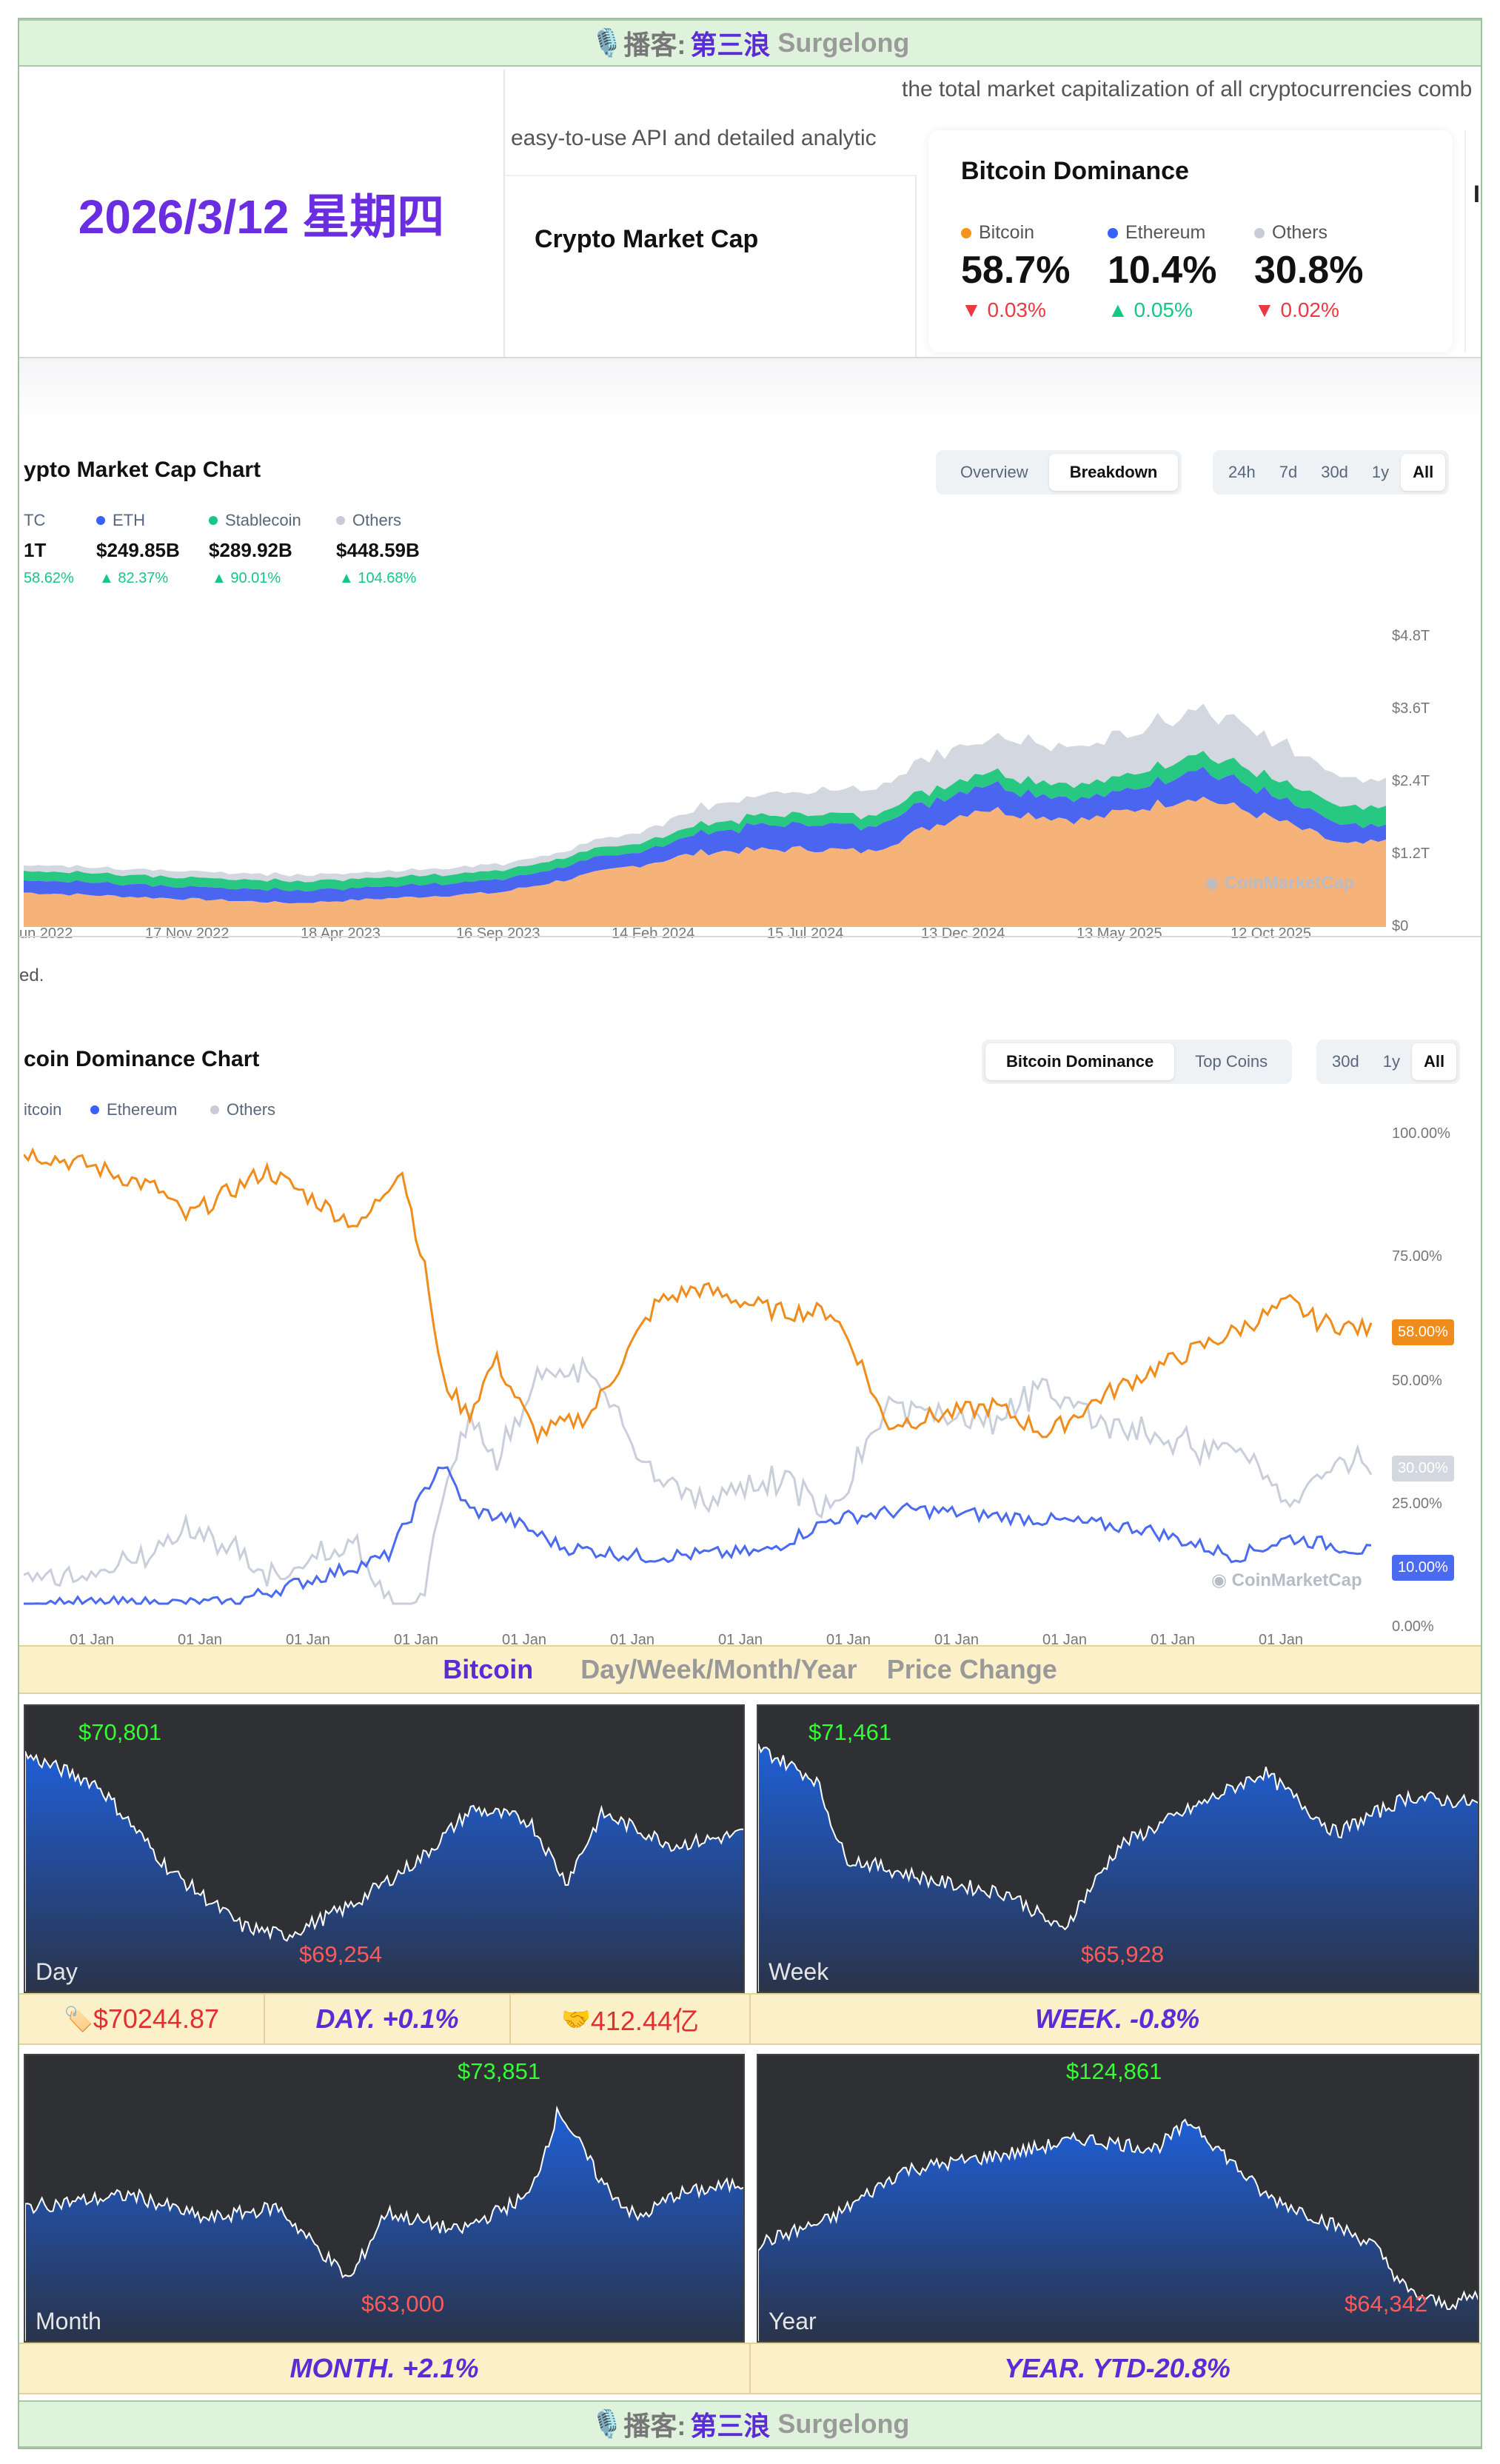  Describe the element at coordinates (488, 1669) in the screenshot. I see `bitcoin-title: Bitcoin` at that location.